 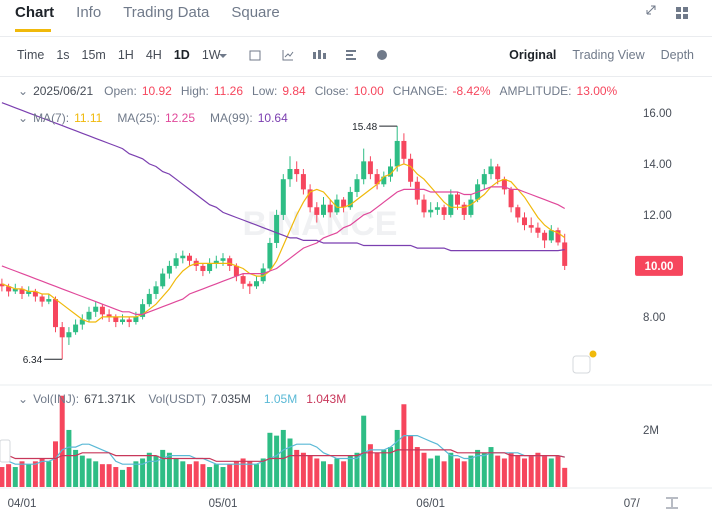 What do you see at coordinates (31, 55) in the screenshot?
I see `timeframe: Time` at bounding box center [31, 55].